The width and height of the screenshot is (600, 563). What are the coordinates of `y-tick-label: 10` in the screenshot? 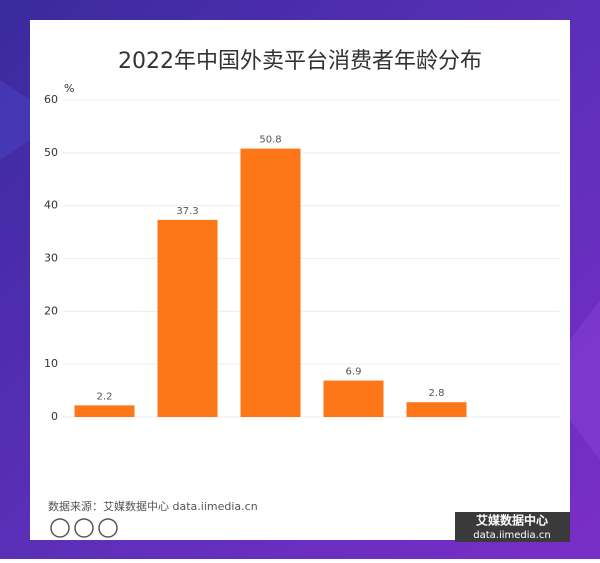 It's located at (51, 363).